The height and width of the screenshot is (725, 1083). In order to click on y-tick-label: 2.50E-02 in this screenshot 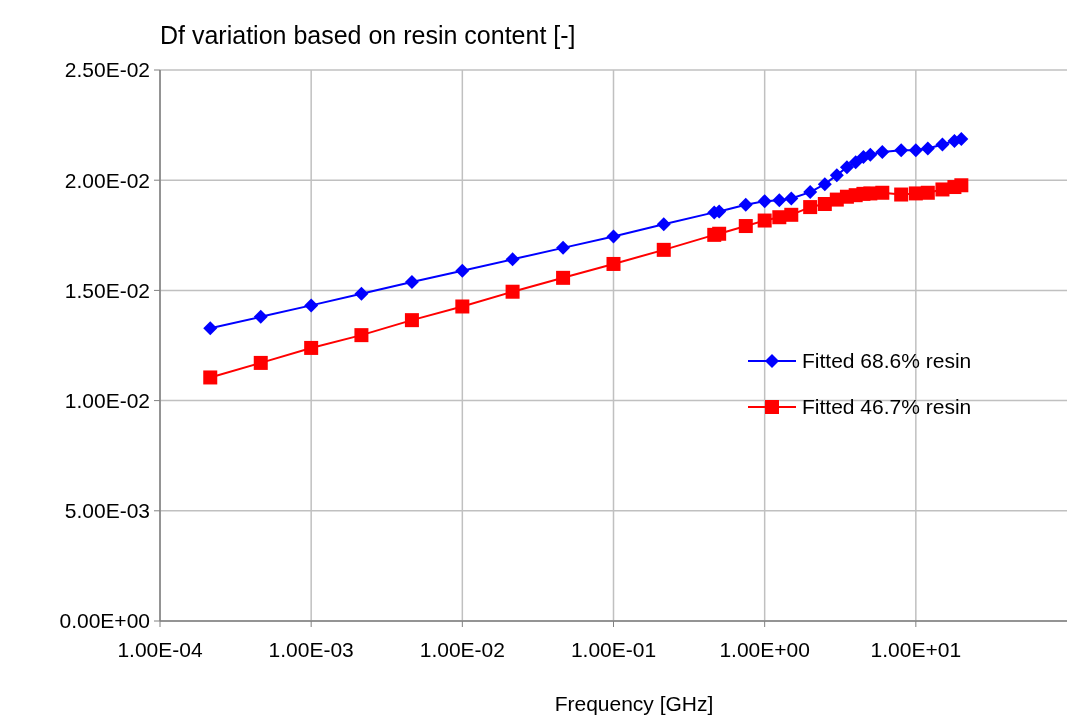, I will do `click(107, 70)`.